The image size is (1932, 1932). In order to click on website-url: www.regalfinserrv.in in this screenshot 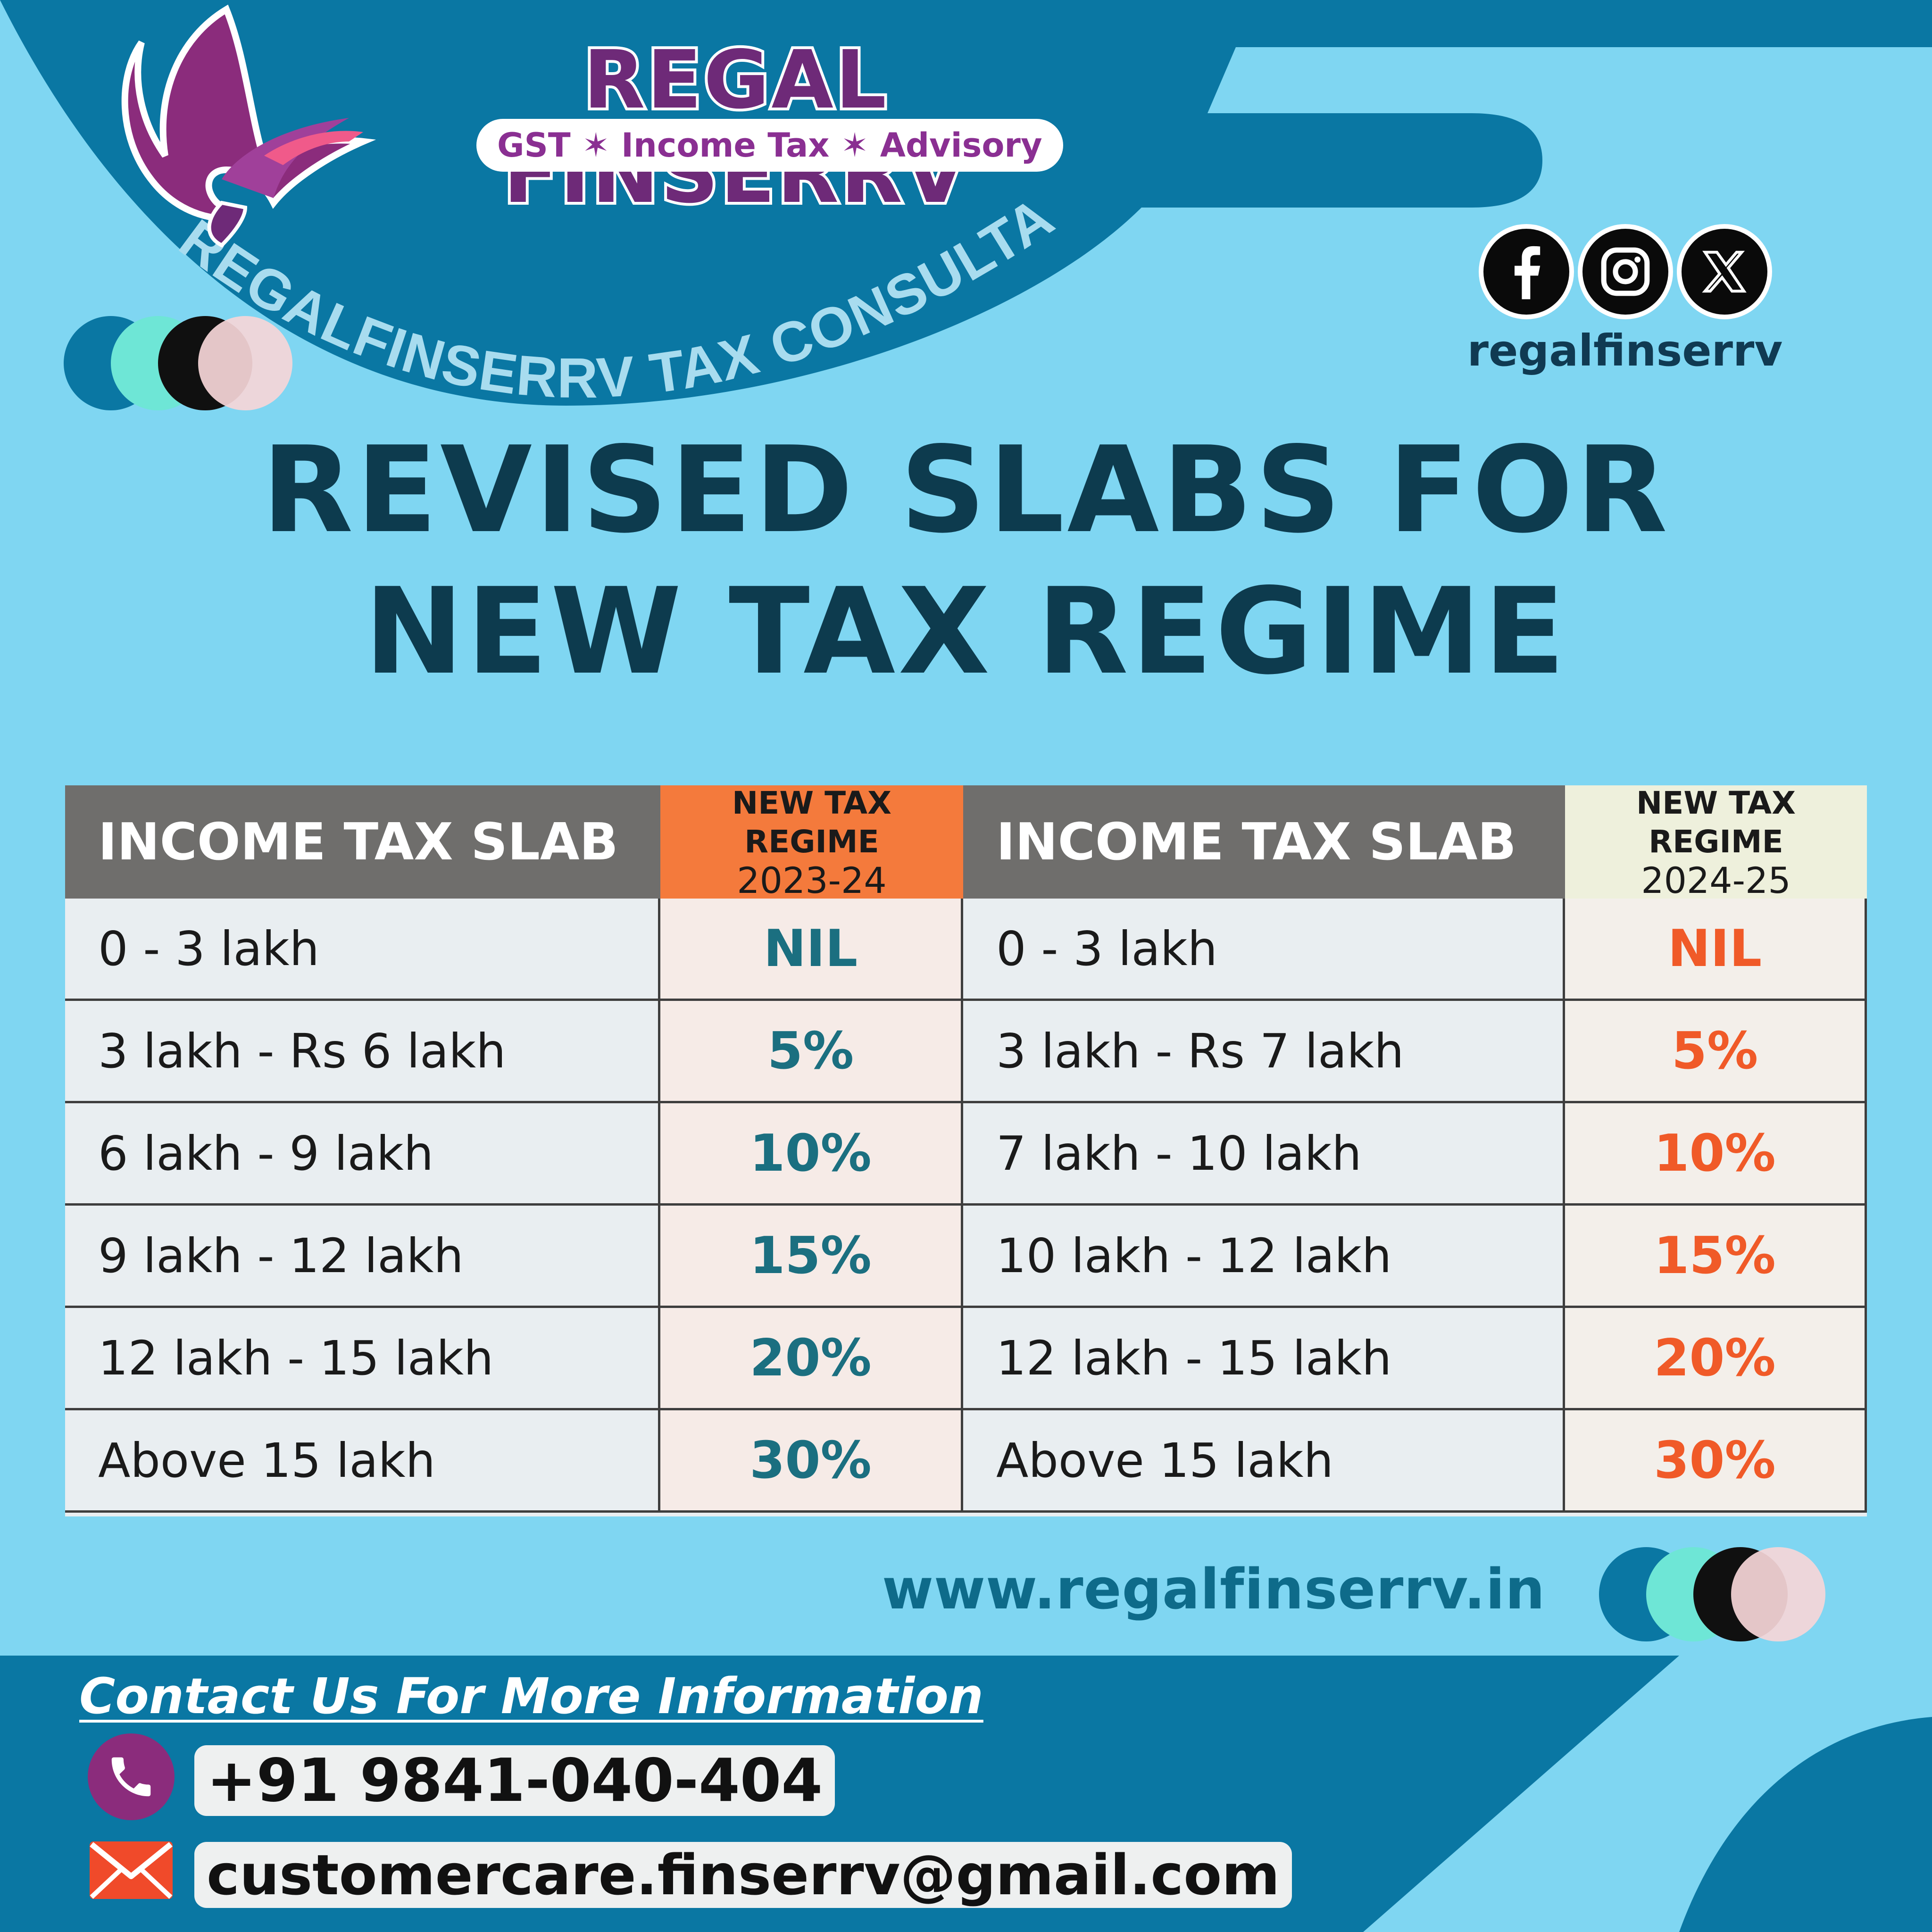, I will do `click(1214, 1589)`.